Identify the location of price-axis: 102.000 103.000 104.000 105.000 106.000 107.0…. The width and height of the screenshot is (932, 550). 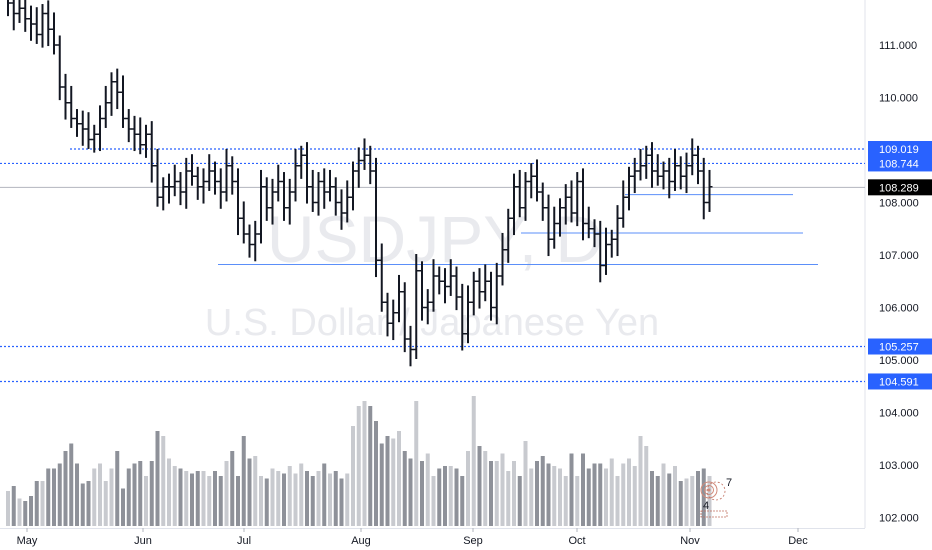
(899, 282).